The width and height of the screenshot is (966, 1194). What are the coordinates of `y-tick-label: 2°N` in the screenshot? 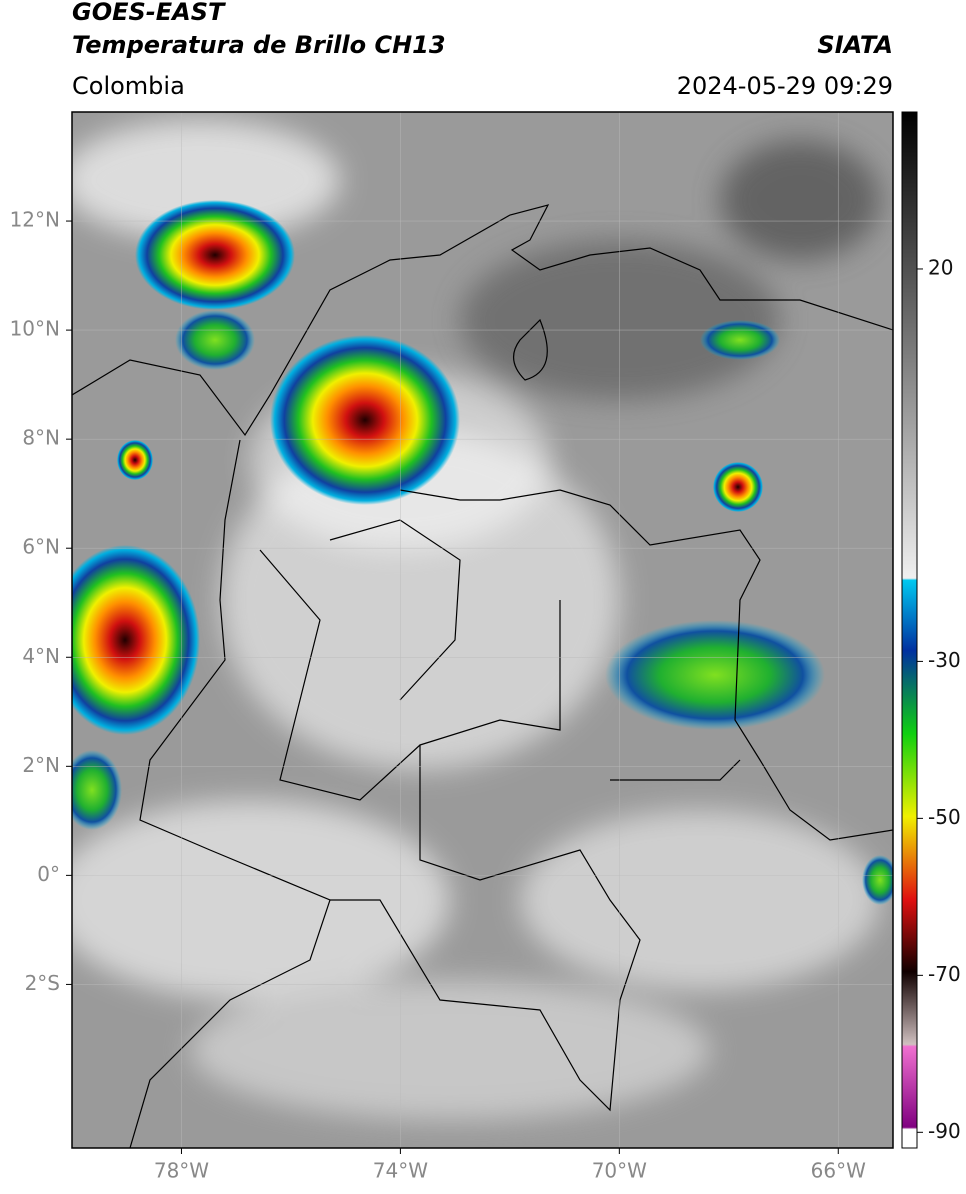 It's located at (41, 765).